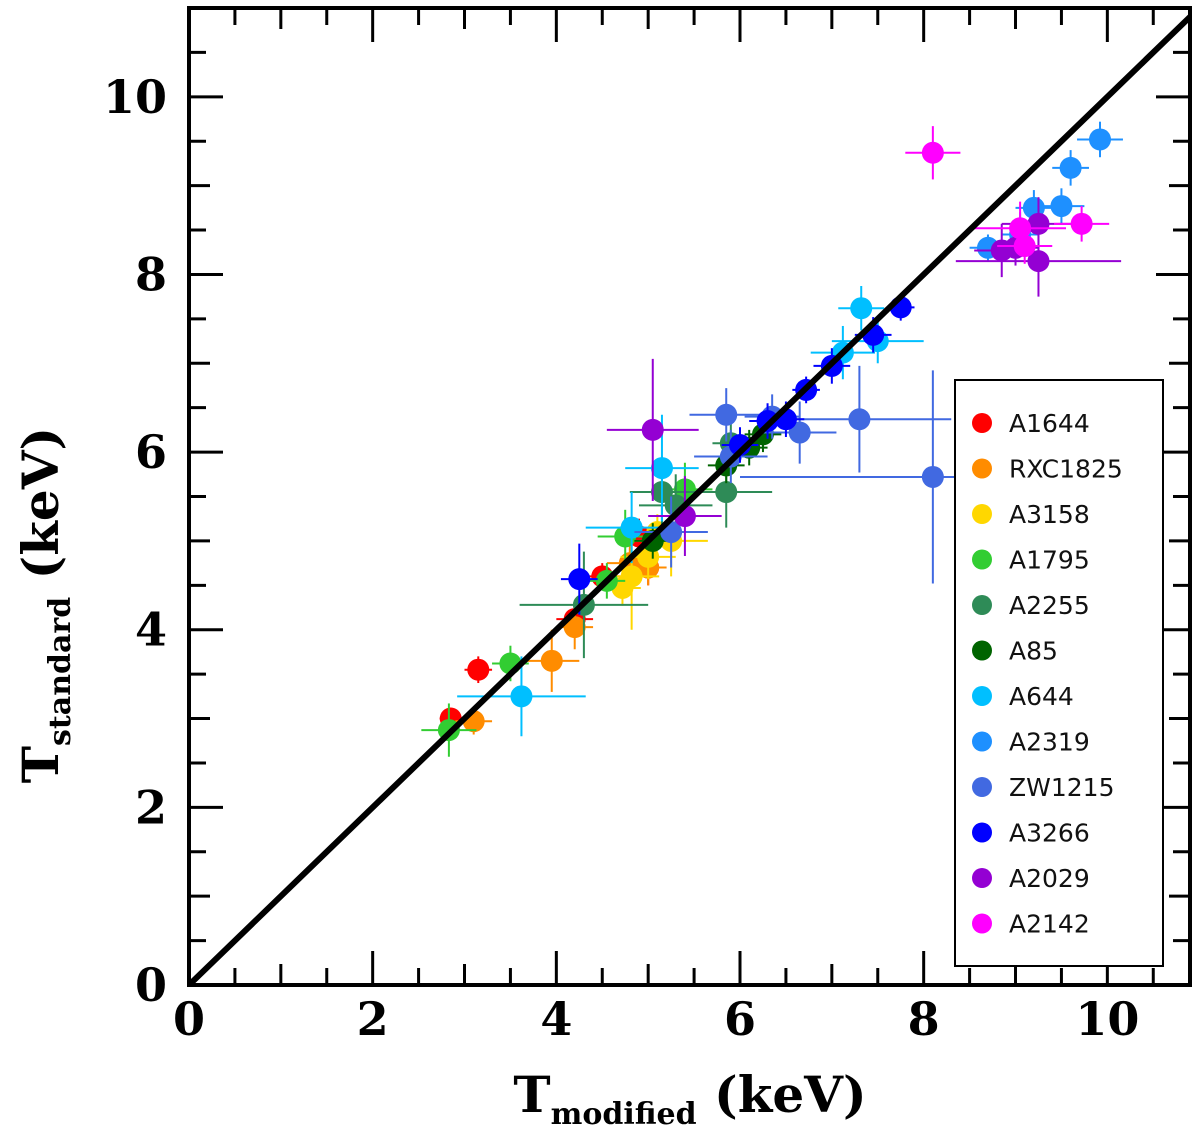 The image size is (1200, 1129). What do you see at coordinates (1061, 787) in the screenshot?
I see `legend-label: ZW1215` at bounding box center [1061, 787].